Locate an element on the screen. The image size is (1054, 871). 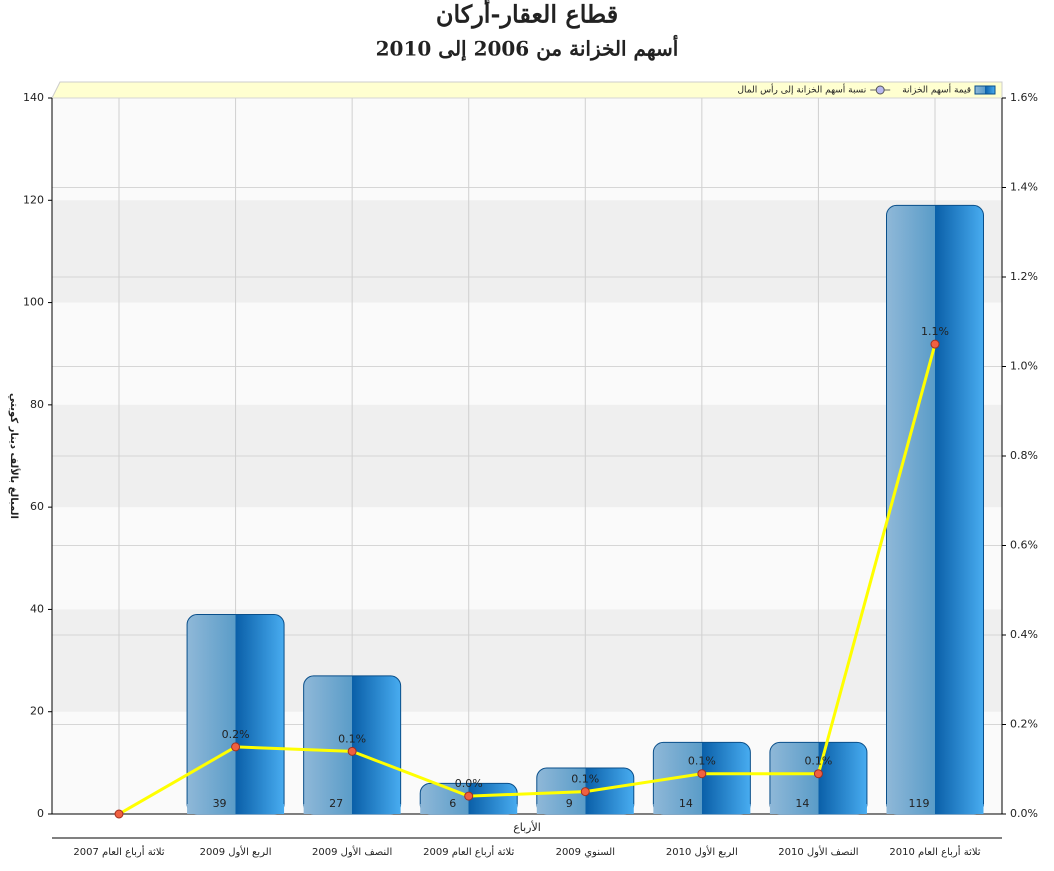
chart-subtitle: أسهم الخزانة من 2006 إلى 2010 is located at coordinates (527, 48).